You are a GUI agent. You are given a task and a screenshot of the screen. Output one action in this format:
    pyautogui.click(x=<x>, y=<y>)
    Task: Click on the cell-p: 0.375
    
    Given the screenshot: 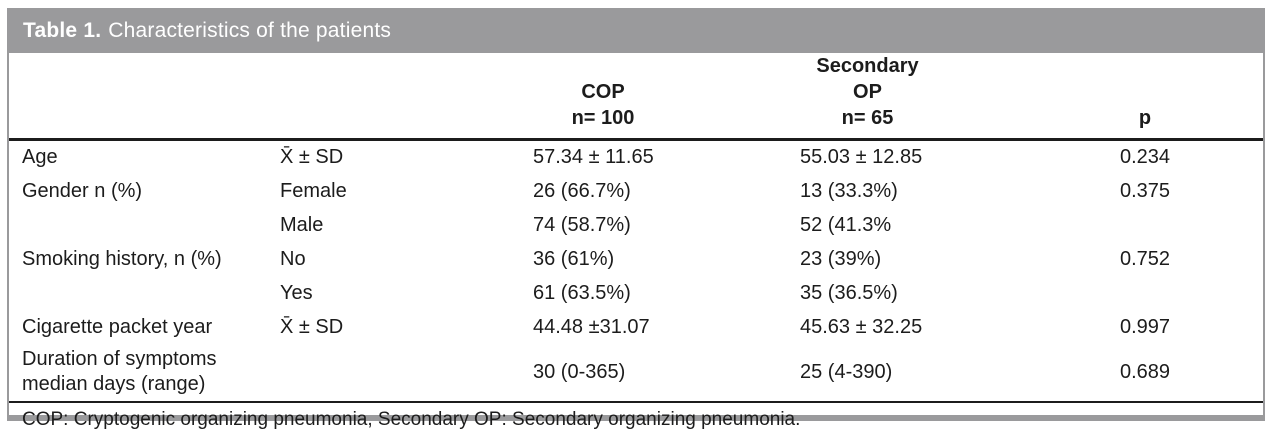 What is the action you would take?
    pyautogui.click(x=1145, y=190)
    